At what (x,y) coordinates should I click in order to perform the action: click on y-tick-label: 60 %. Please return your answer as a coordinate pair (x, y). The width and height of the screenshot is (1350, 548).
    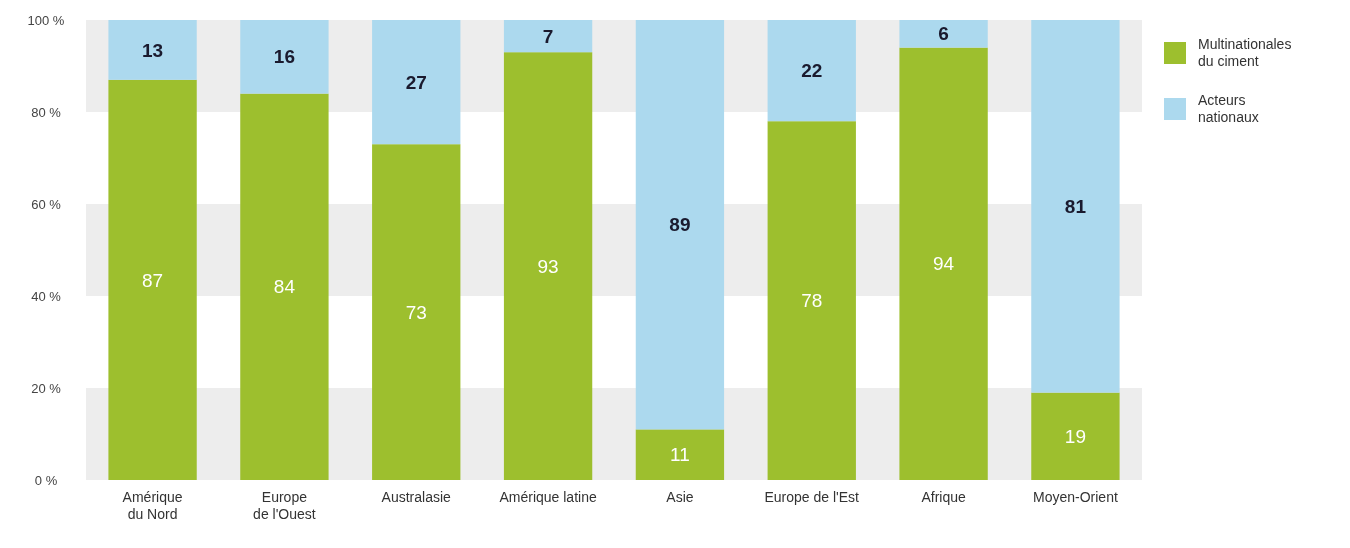
    Looking at the image, I should click on (46, 204).